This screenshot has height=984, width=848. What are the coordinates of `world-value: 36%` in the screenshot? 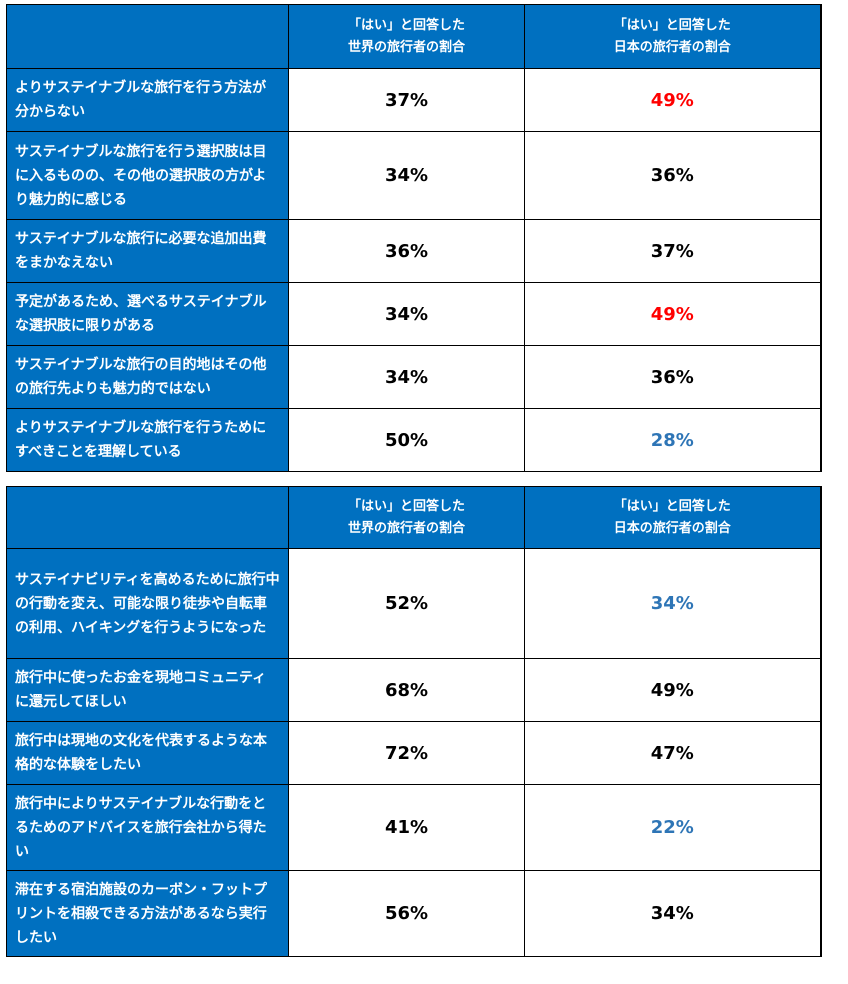 It's located at (406, 251).